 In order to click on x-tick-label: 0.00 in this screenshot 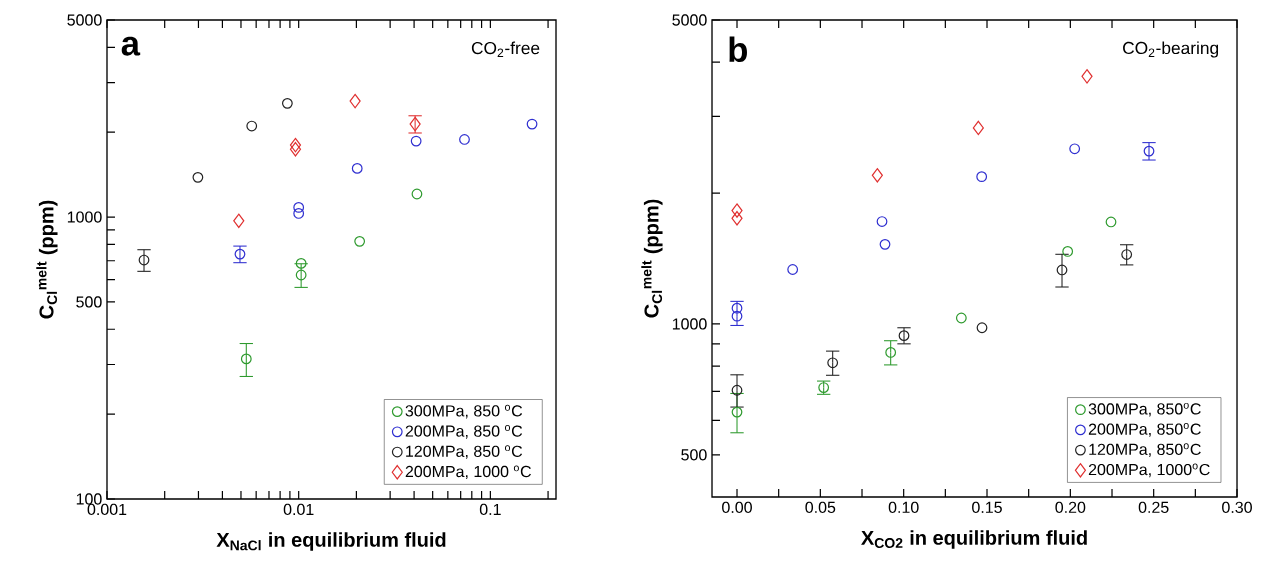, I will do `click(737, 507)`.